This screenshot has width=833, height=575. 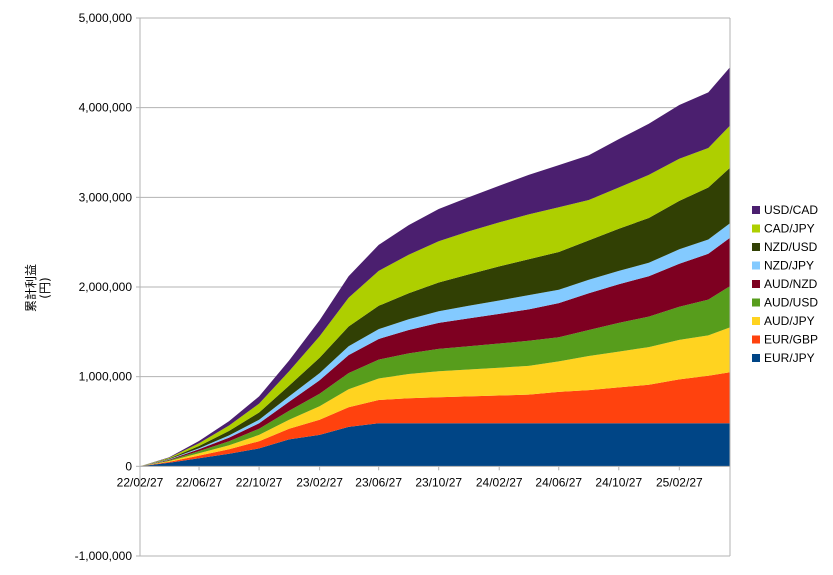 What do you see at coordinates (789, 321) in the screenshot?
I see `legend-label-aud-jpy: AUD/JPY` at bounding box center [789, 321].